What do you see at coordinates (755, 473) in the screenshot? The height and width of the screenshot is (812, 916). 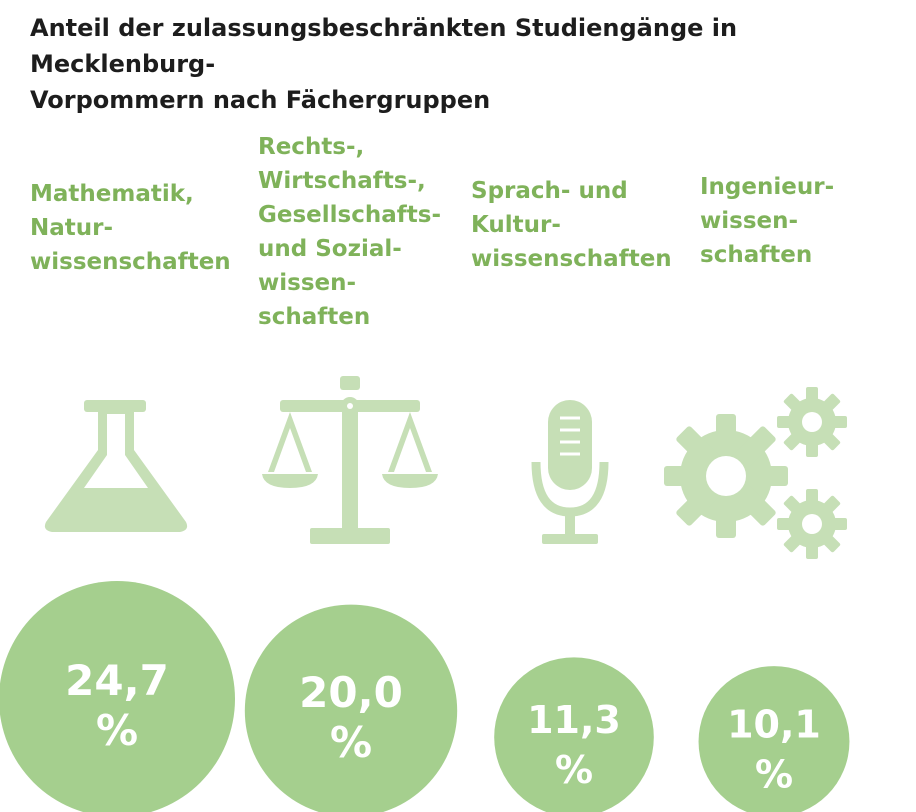 I see `gears-icon` at bounding box center [755, 473].